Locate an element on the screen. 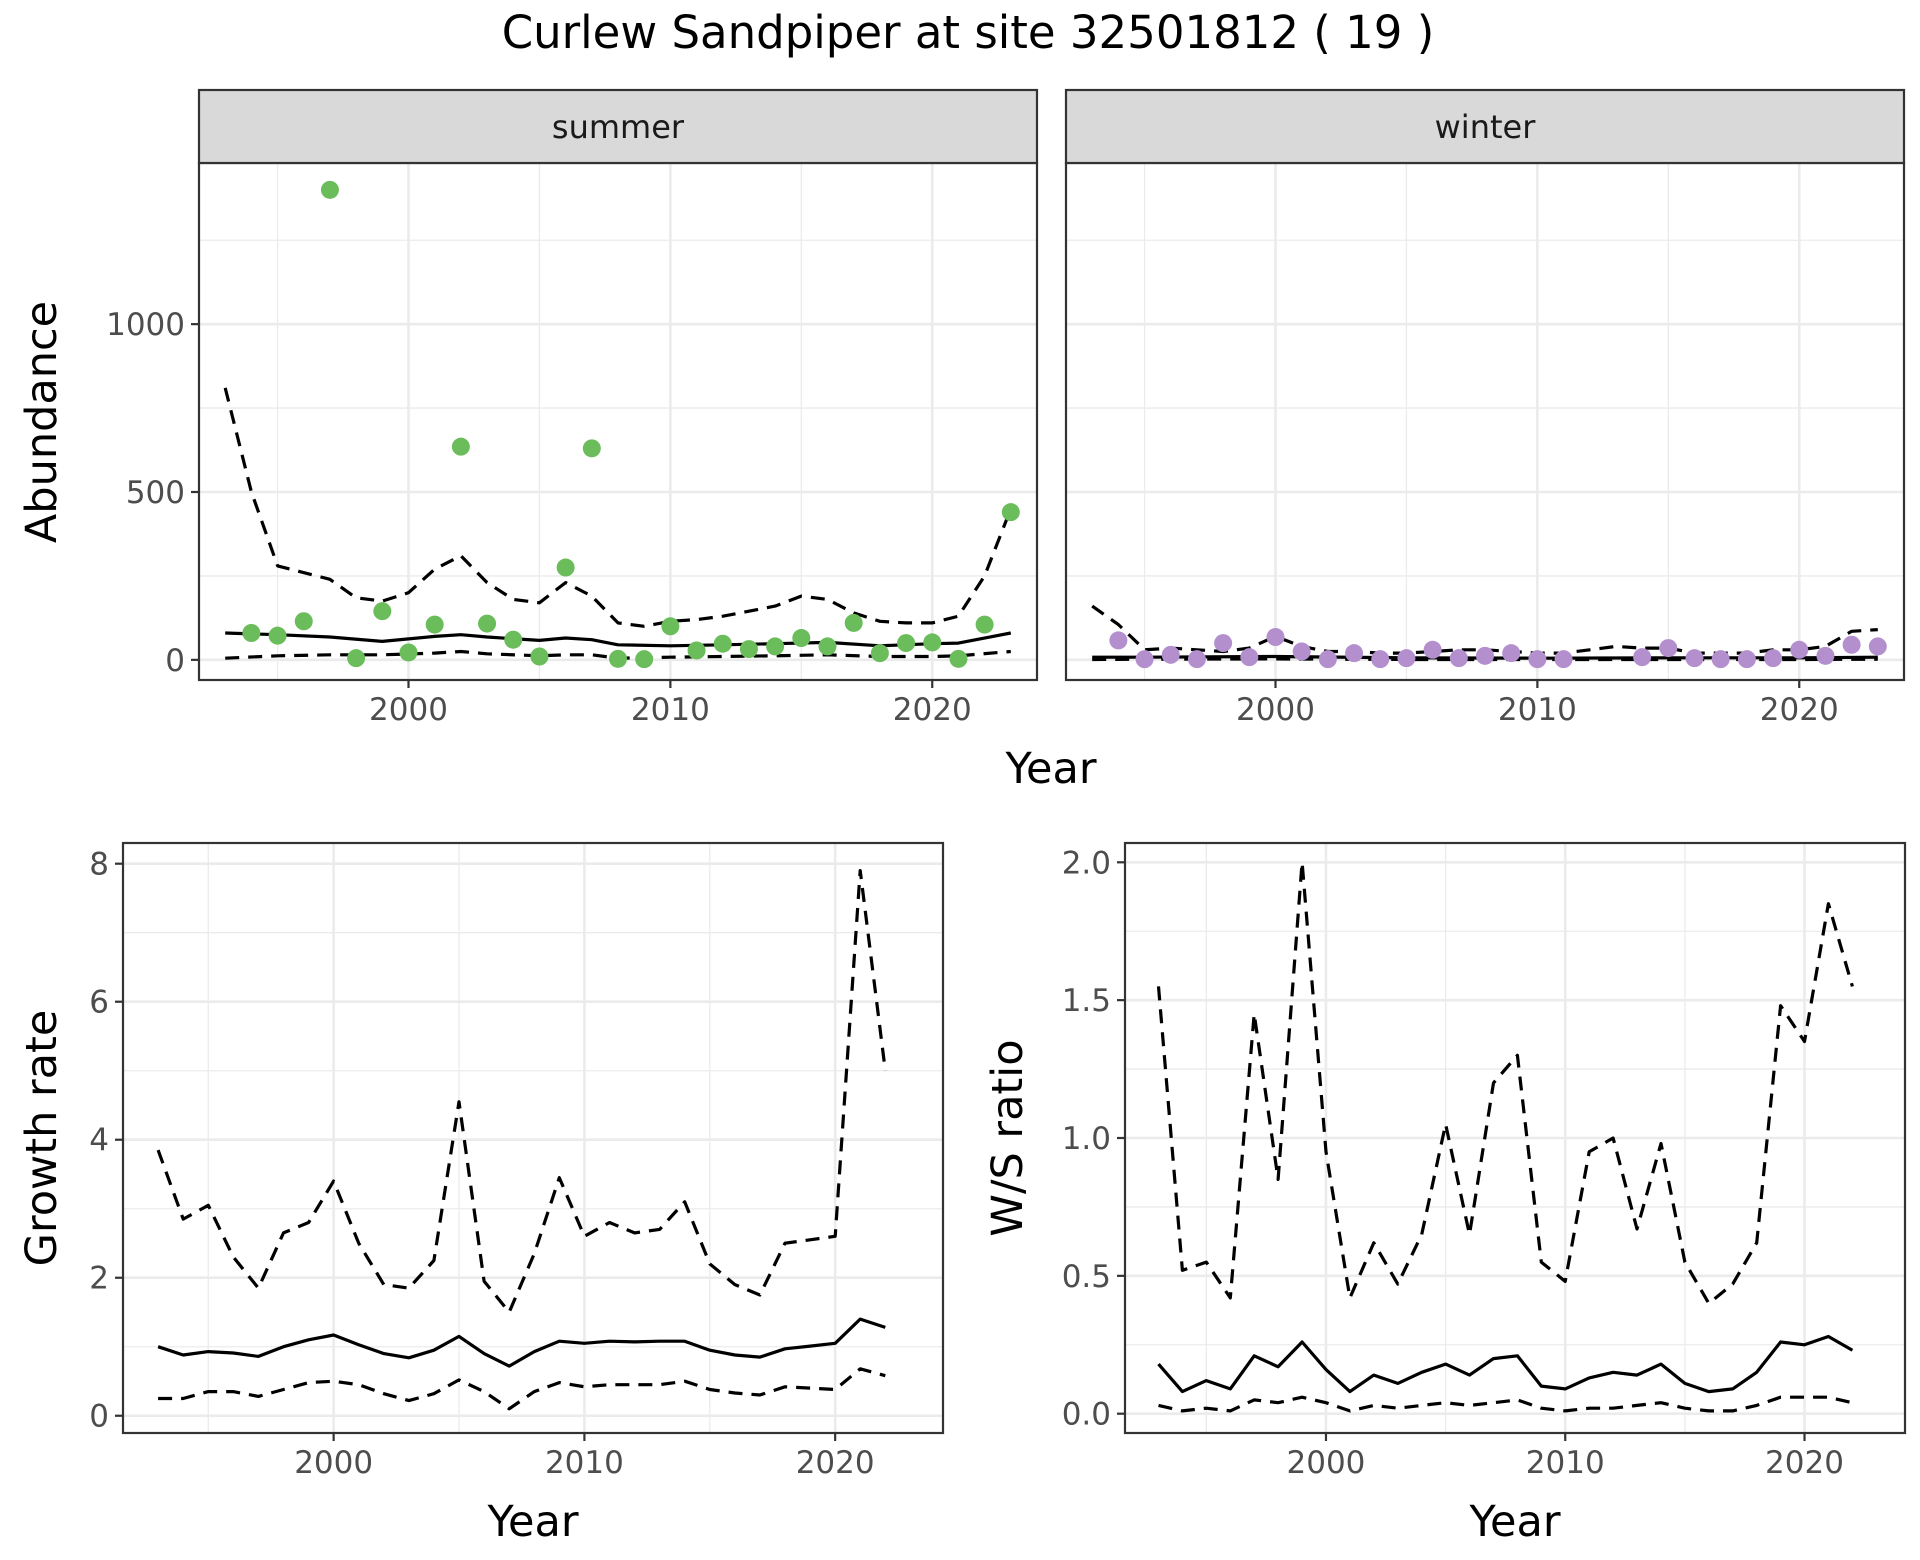  figure-title: Curlew Sandpiper at site 32501812 ( 19 ) is located at coordinates (968, 32).